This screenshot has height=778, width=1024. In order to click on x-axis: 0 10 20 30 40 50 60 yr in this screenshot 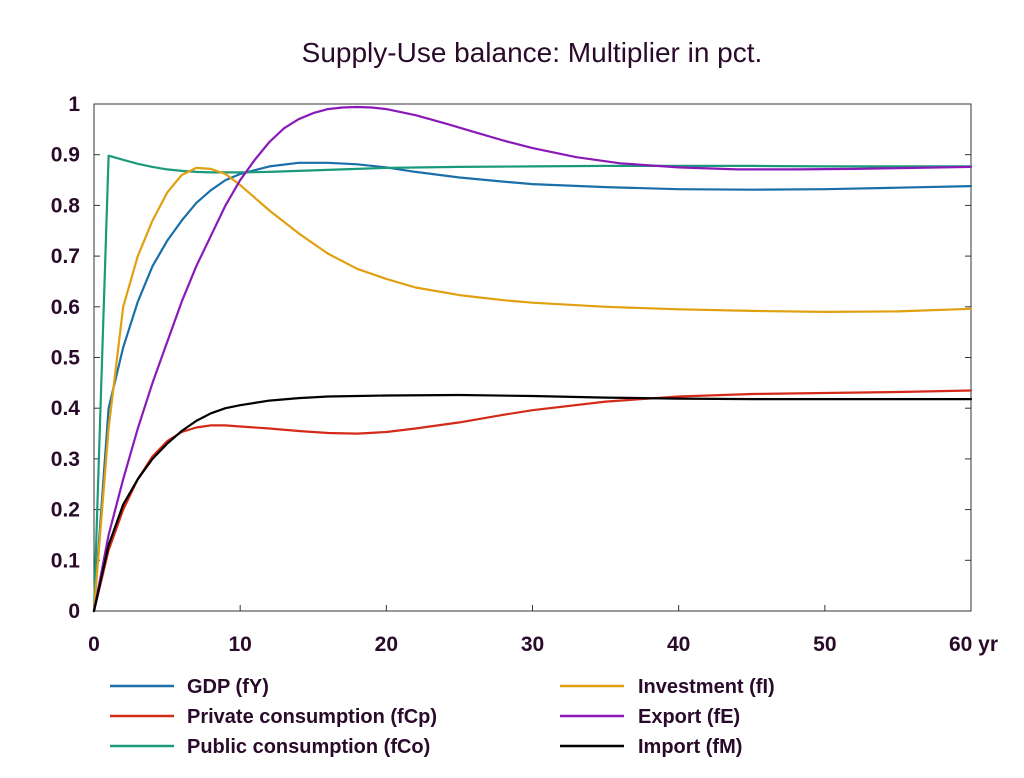, I will do `click(543, 630)`.